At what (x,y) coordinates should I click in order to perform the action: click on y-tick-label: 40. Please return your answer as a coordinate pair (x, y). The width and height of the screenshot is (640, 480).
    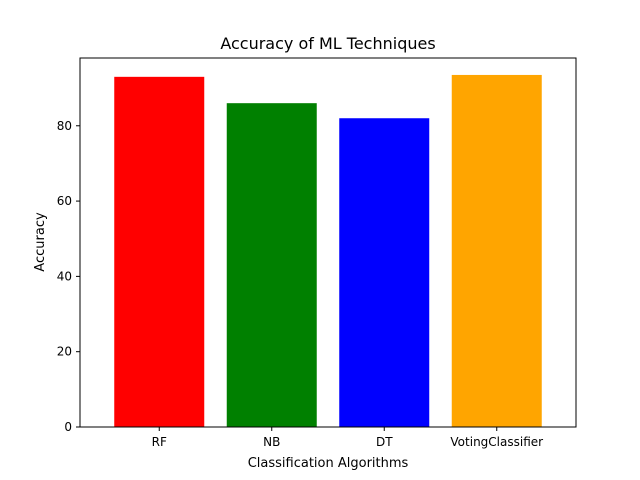
    Looking at the image, I should click on (64, 276).